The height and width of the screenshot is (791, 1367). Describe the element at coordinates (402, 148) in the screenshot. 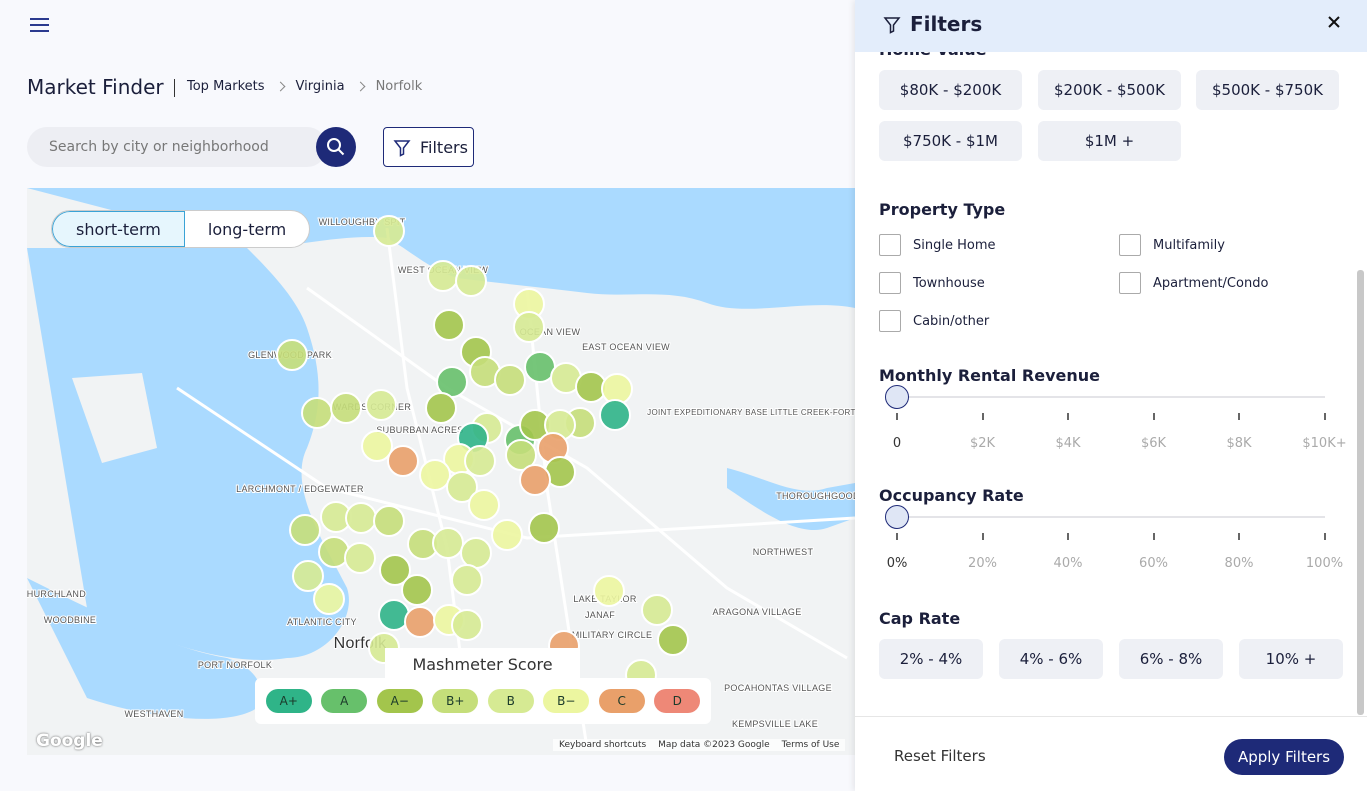

I see `filter-icon` at that location.